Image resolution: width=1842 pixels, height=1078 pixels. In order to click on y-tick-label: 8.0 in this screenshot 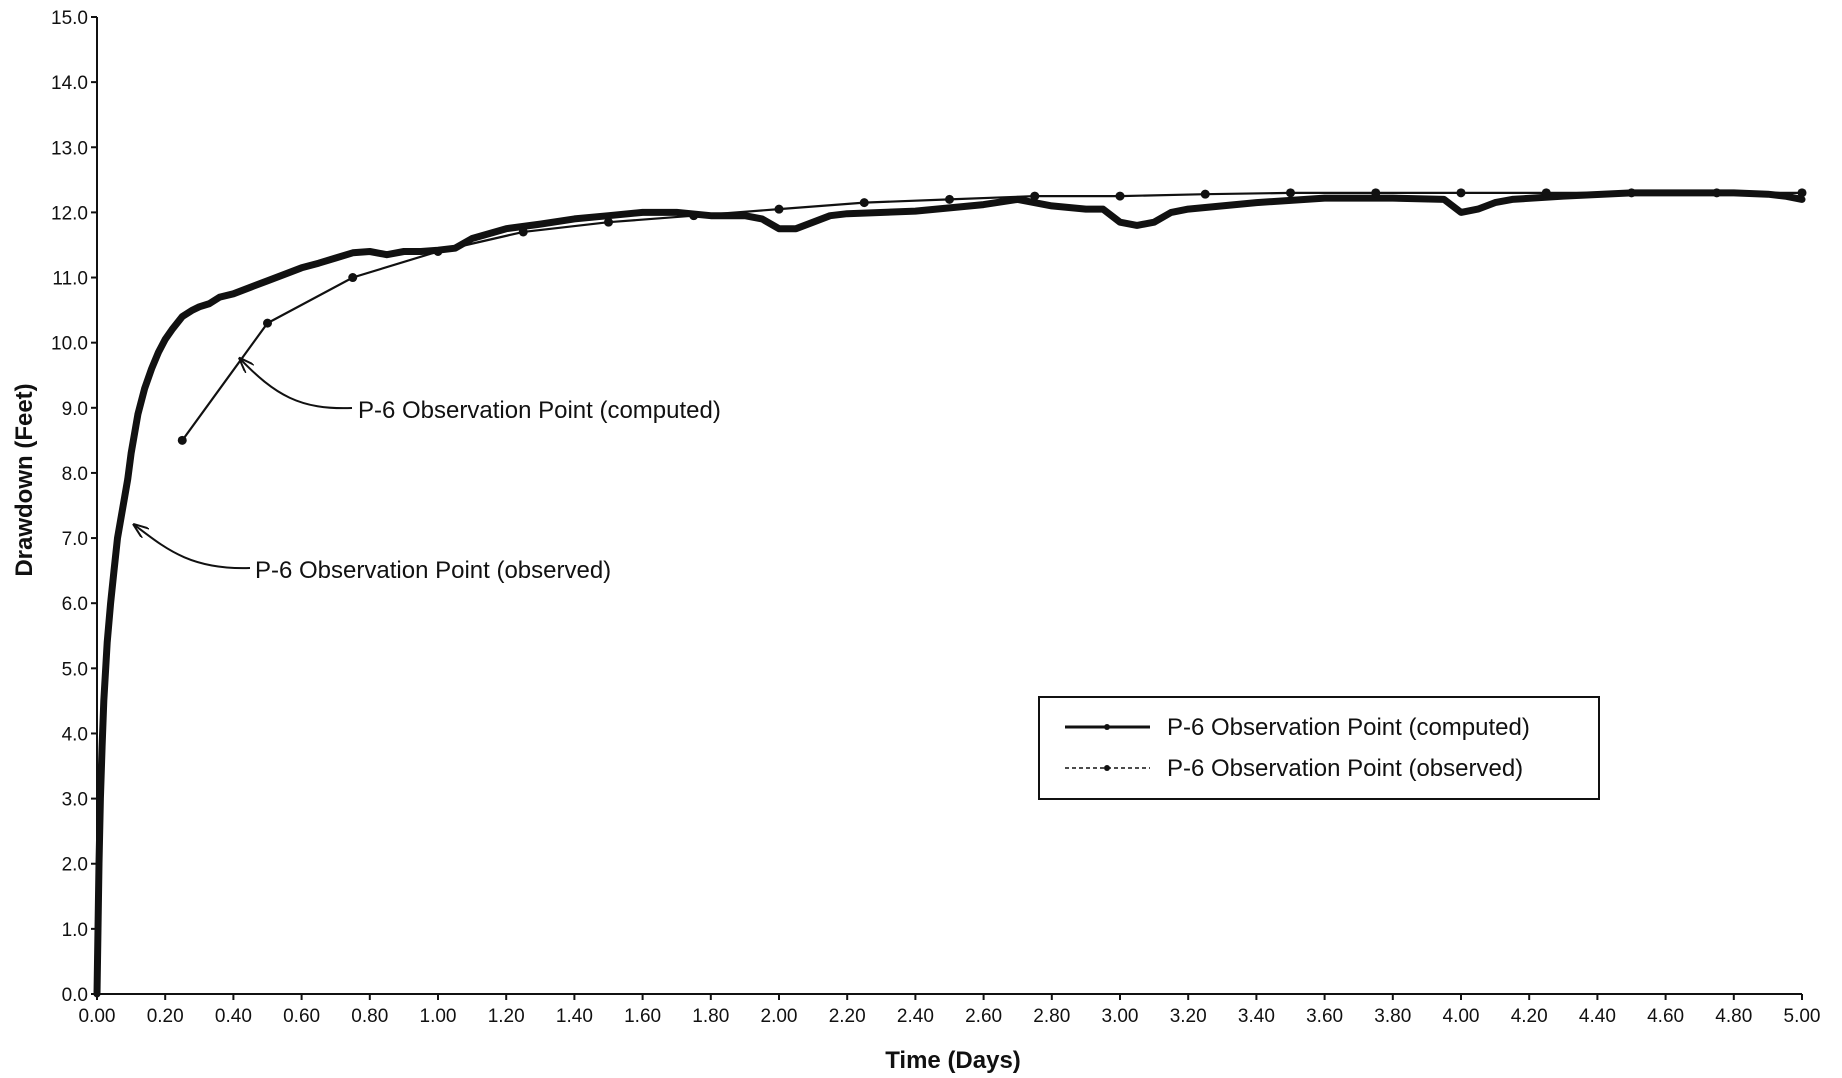, I will do `click(75, 474)`.